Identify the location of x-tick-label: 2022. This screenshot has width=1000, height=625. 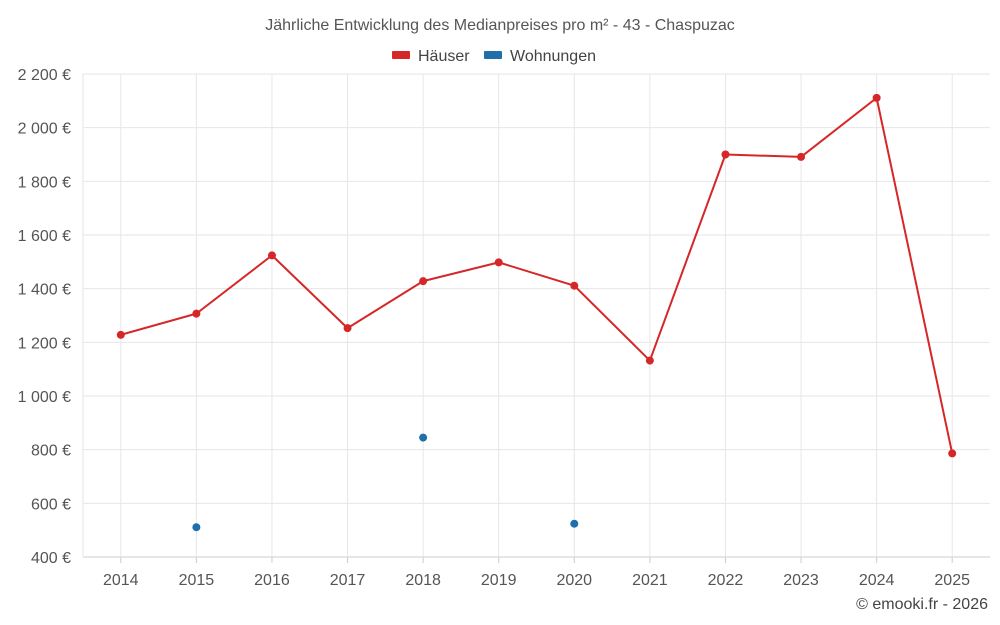
(726, 580).